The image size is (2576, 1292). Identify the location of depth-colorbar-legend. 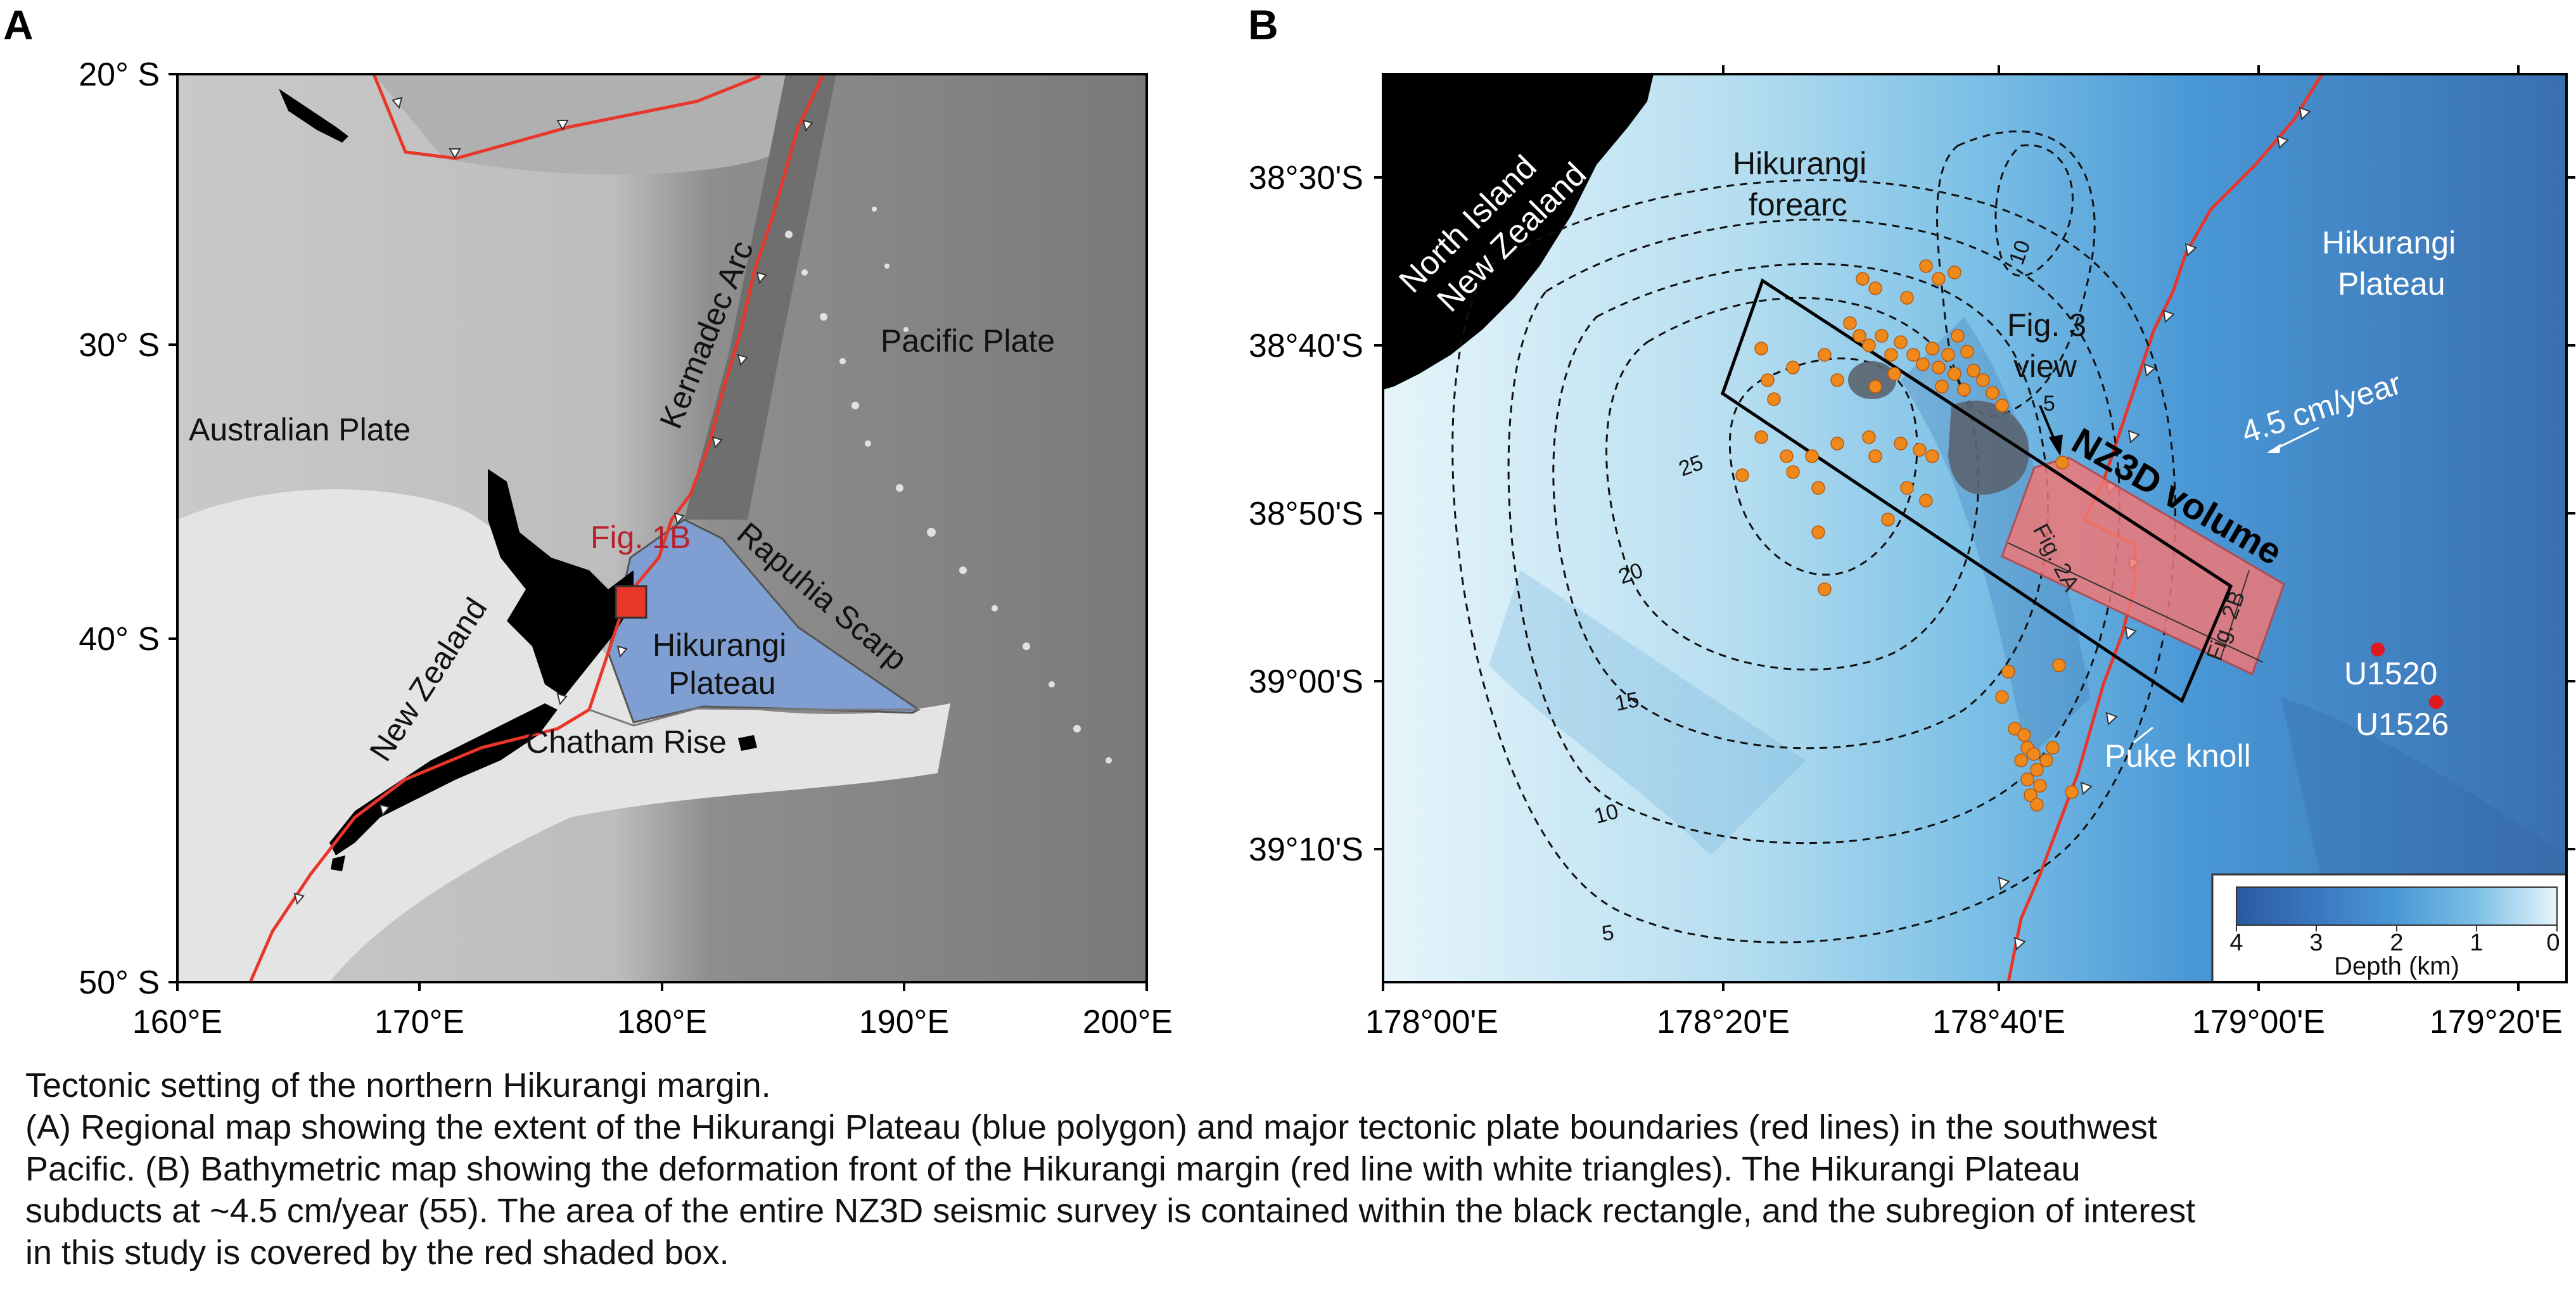
(2388, 927).